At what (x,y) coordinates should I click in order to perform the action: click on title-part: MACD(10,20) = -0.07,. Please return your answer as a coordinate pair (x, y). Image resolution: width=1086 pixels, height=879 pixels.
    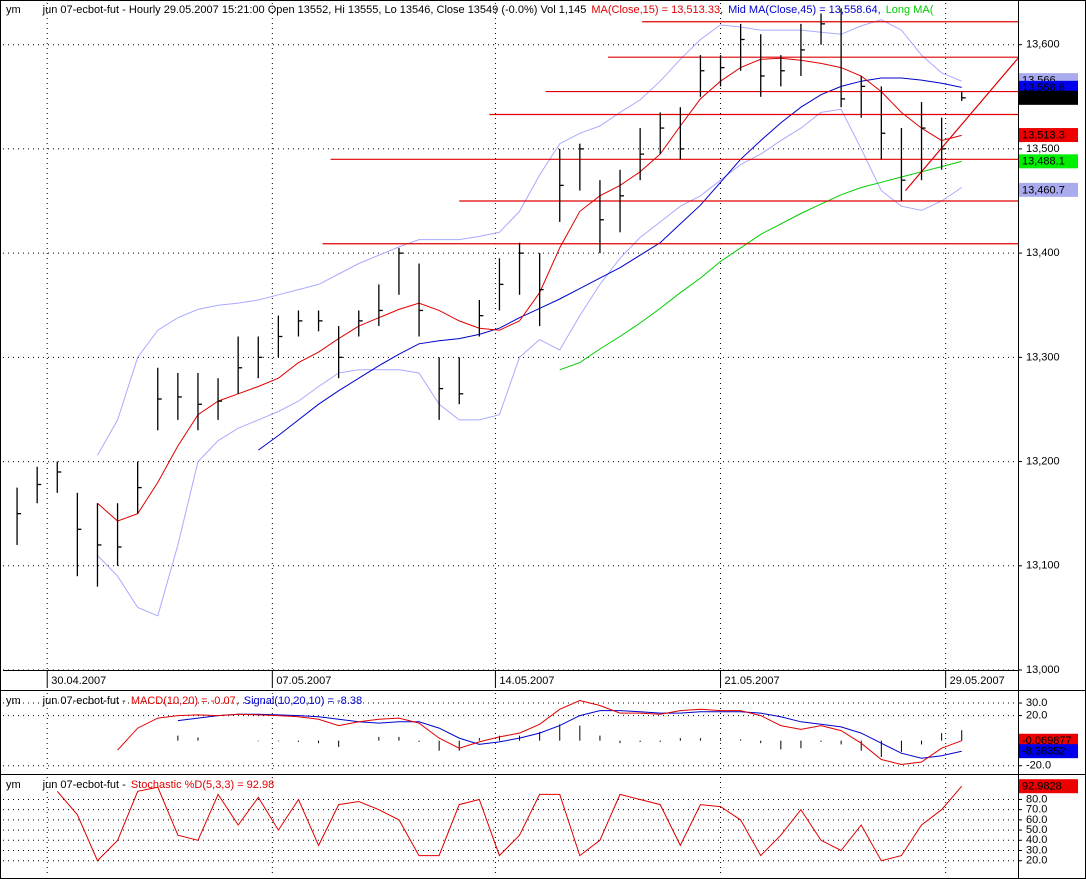
    Looking at the image, I should click on (185, 701).